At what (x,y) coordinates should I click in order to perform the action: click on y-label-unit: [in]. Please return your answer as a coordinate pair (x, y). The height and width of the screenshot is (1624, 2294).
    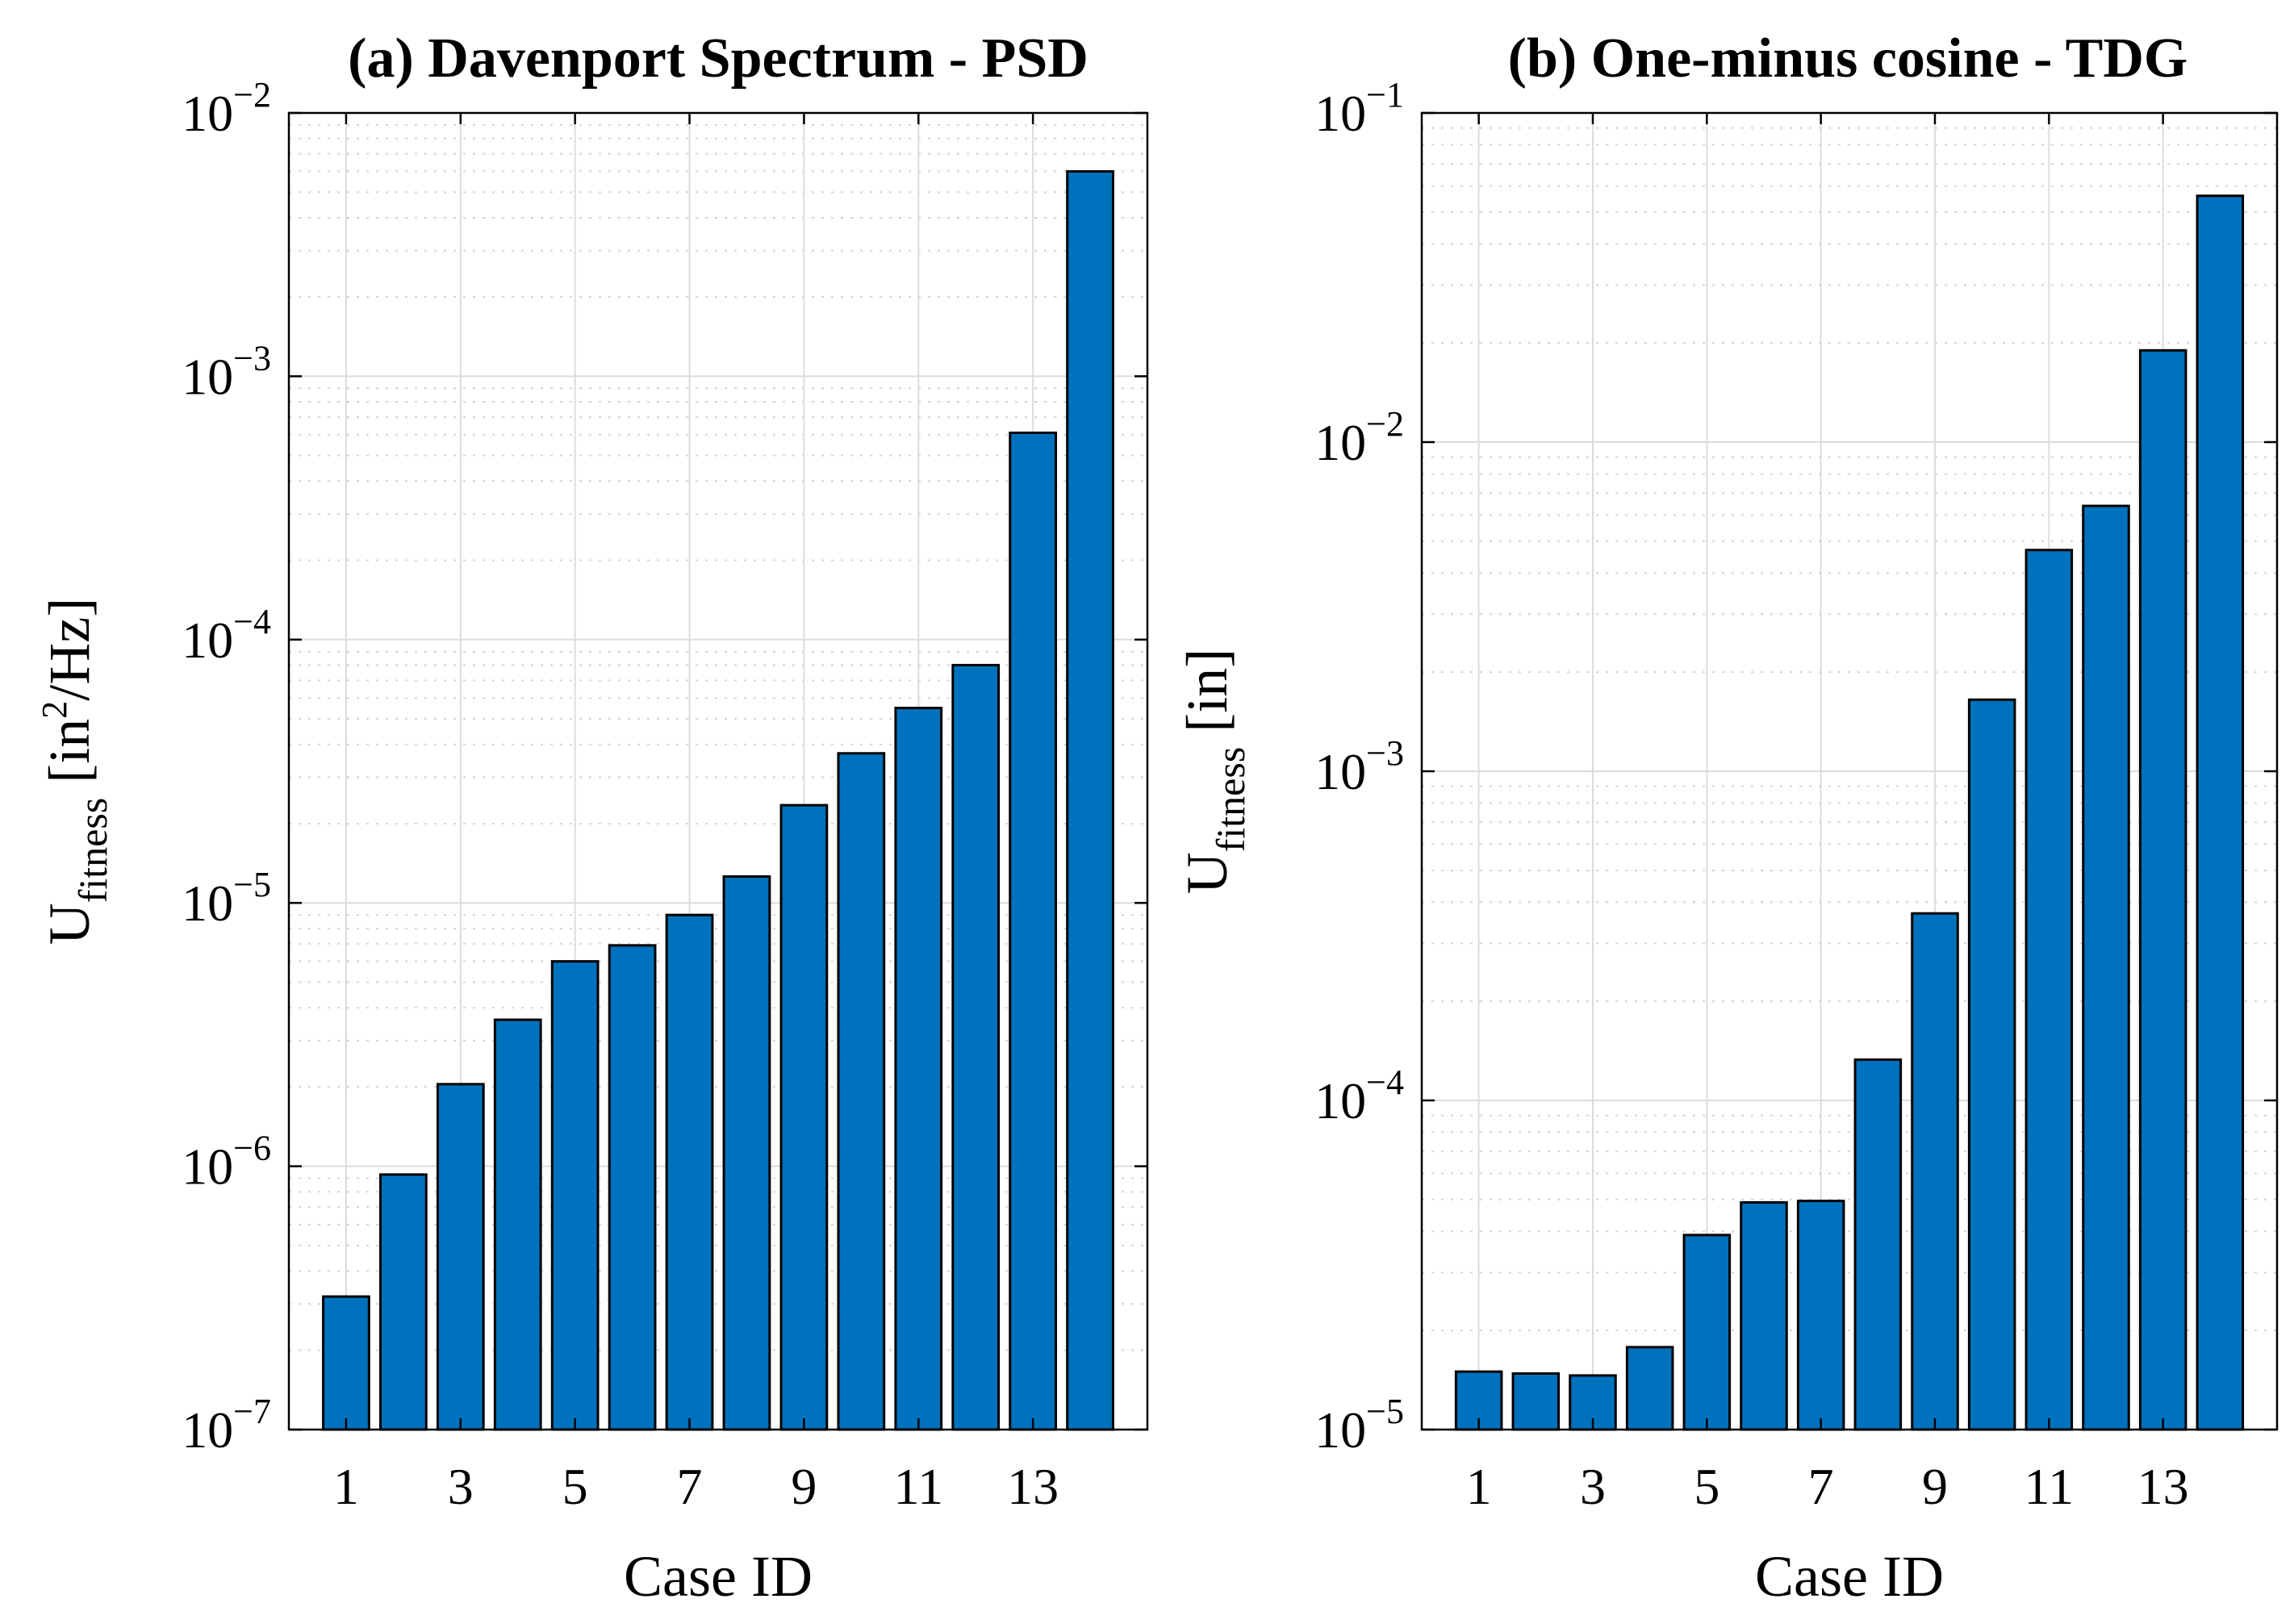
    Looking at the image, I should click on (1207, 698).